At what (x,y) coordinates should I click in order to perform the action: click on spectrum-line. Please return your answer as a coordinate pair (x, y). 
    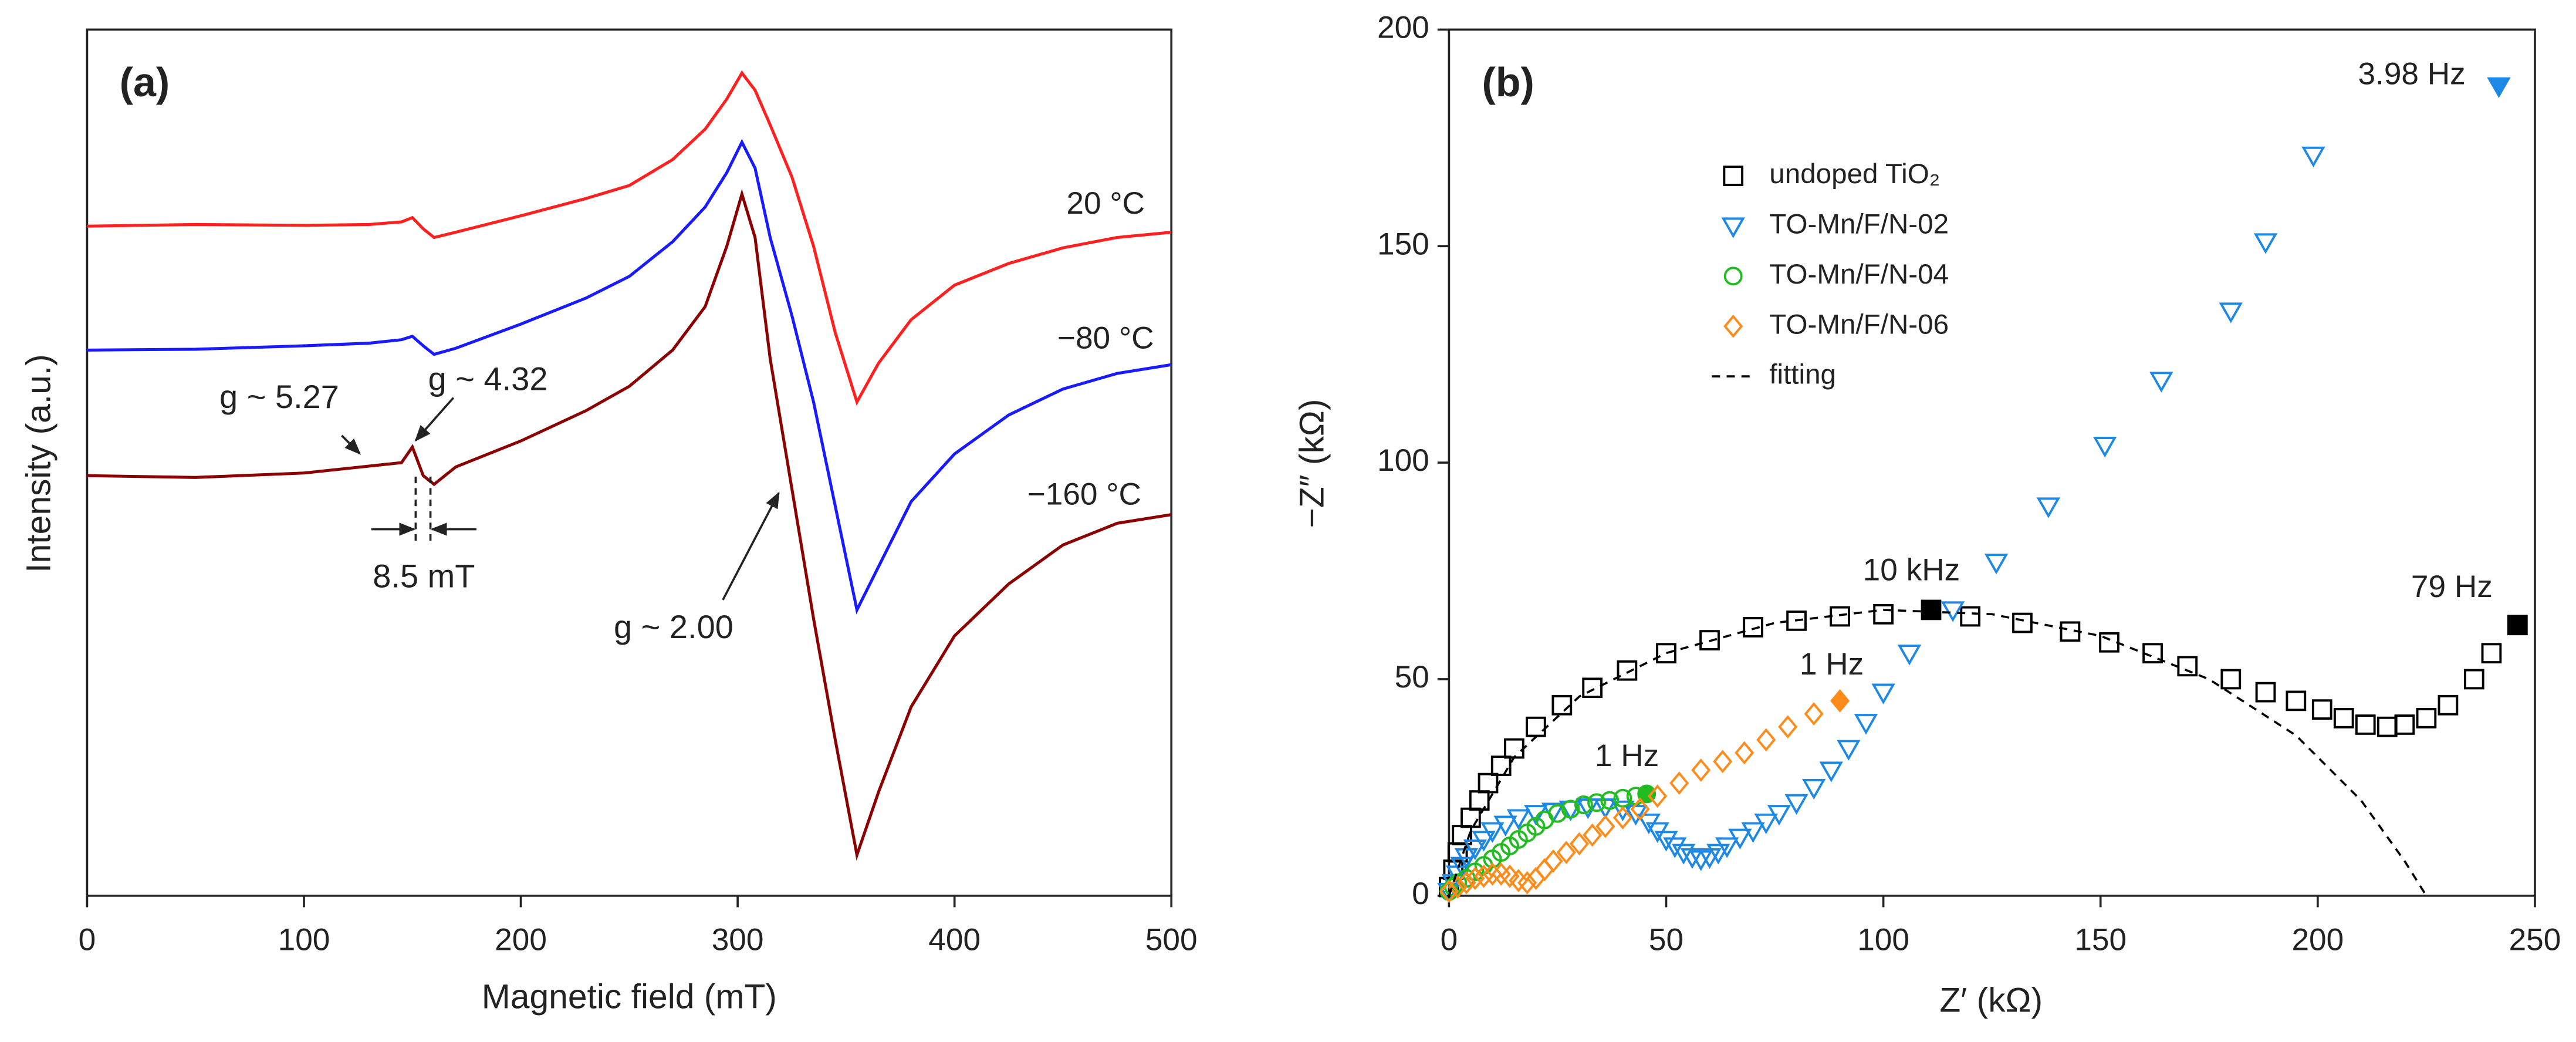
    Looking at the image, I should click on (629, 238).